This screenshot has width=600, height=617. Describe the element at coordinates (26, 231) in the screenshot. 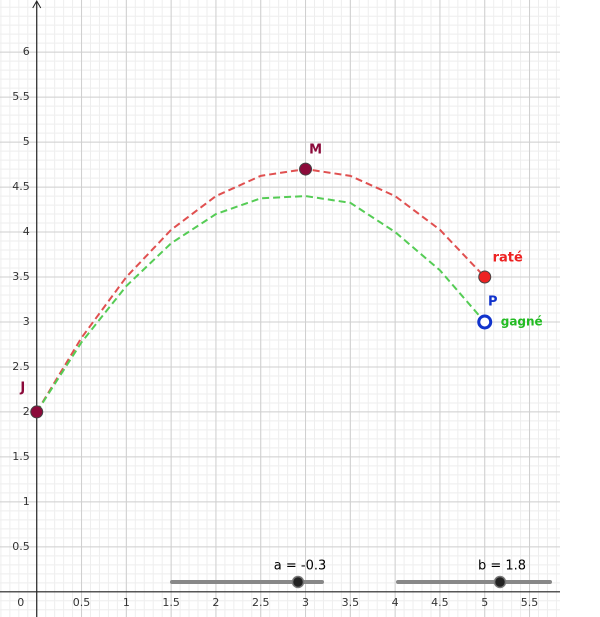

I see `y-tick-label: 4` at that location.